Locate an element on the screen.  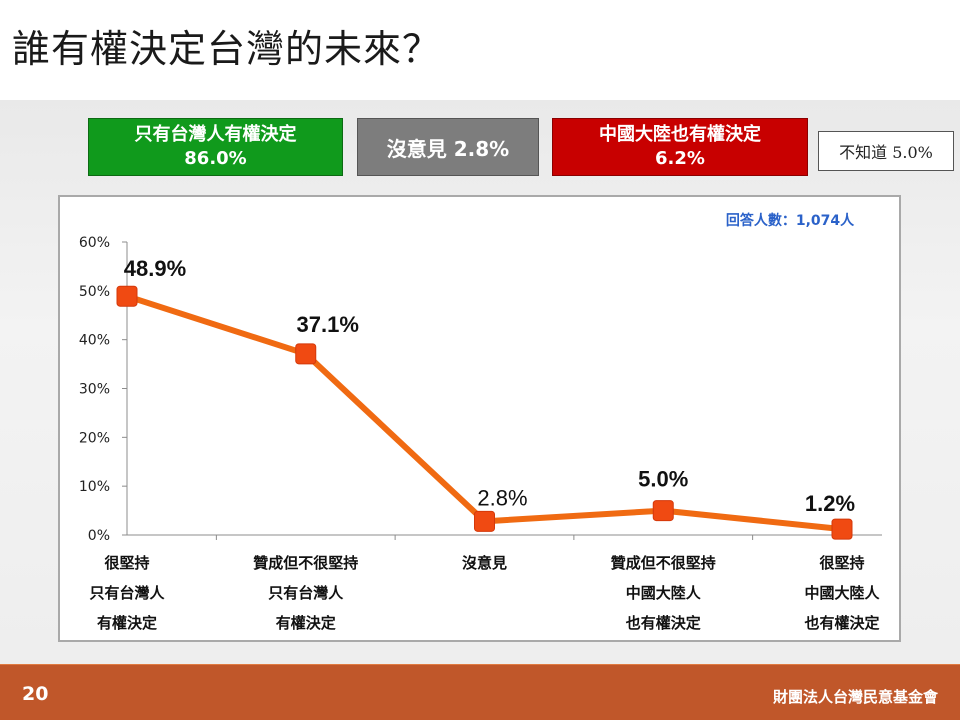
y-tick-label: 50% is located at coordinates (94, 292).